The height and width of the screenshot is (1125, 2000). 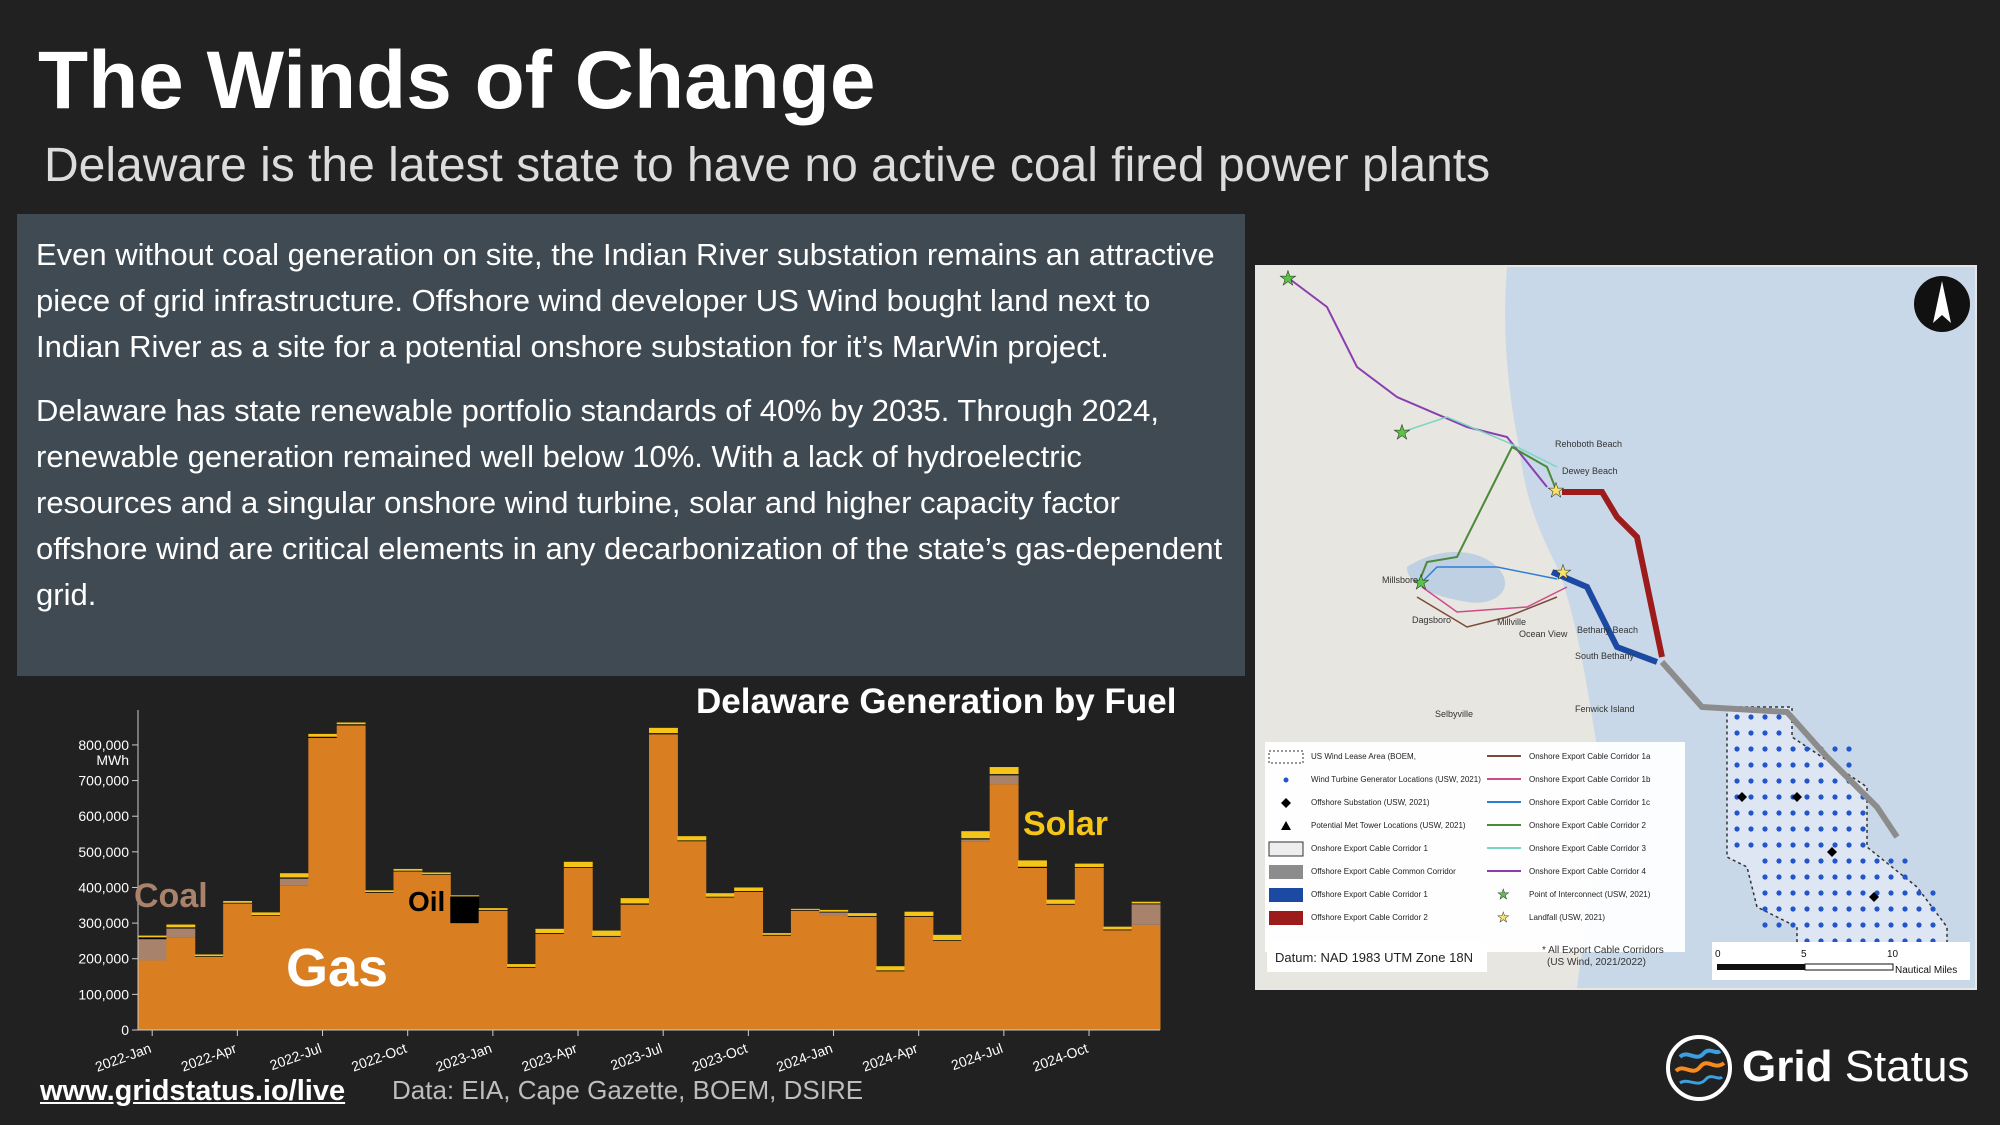 What do you see at coordinates (1383, 871) in the screenshot?
I see `legend-left-item: Offshore Export Cable Common Corridor` at bounding box center [1383, 871].